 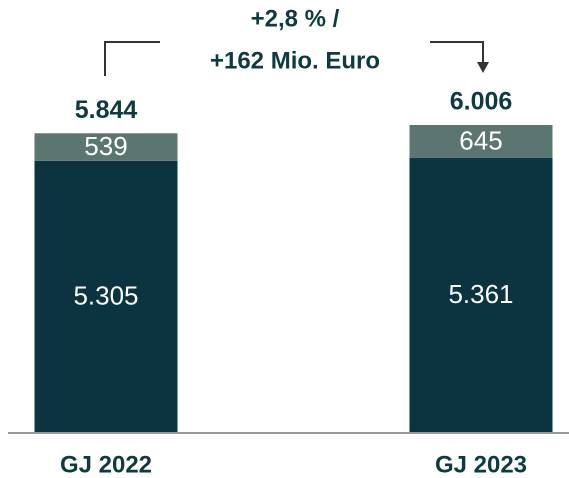 What do you see at coordinates (132, 58) in the screenshot?
I see `bracket-left` at bounding box center [132, 58].